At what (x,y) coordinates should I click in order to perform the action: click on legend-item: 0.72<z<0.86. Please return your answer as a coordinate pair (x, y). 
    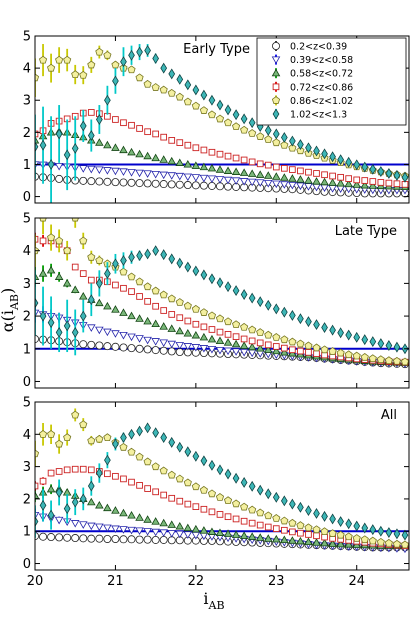
    Looking at the image, I should click on (312, 87).